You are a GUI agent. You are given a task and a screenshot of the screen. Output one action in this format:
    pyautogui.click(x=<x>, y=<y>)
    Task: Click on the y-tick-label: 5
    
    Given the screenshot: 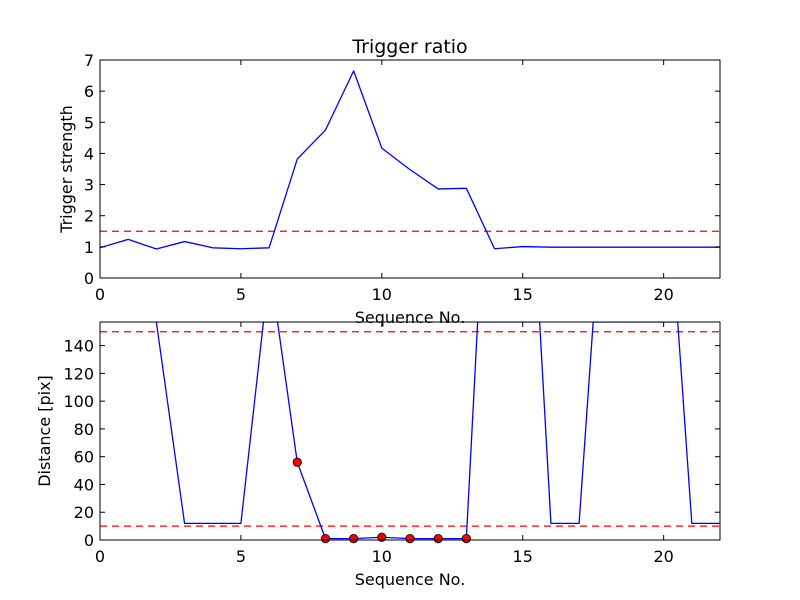 What is the action you would take?
    pyautogui.click(x=89, y=122)
    